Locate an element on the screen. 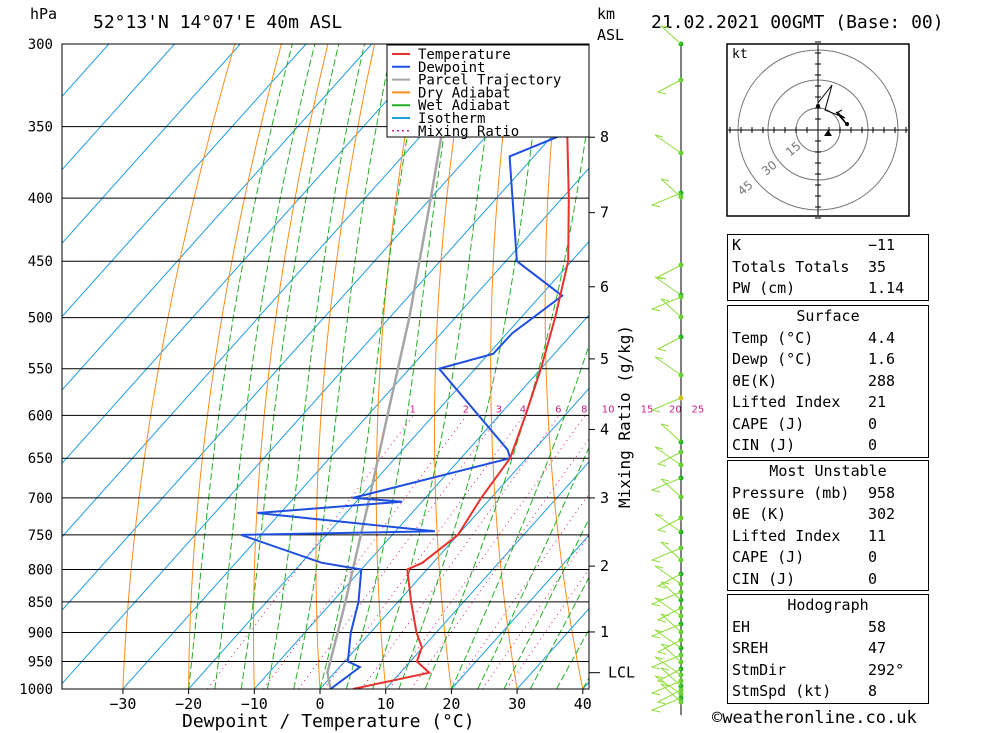 The image size is (1000, 733). hodograph-title: Hodograph is located at coordinates (828, 605).